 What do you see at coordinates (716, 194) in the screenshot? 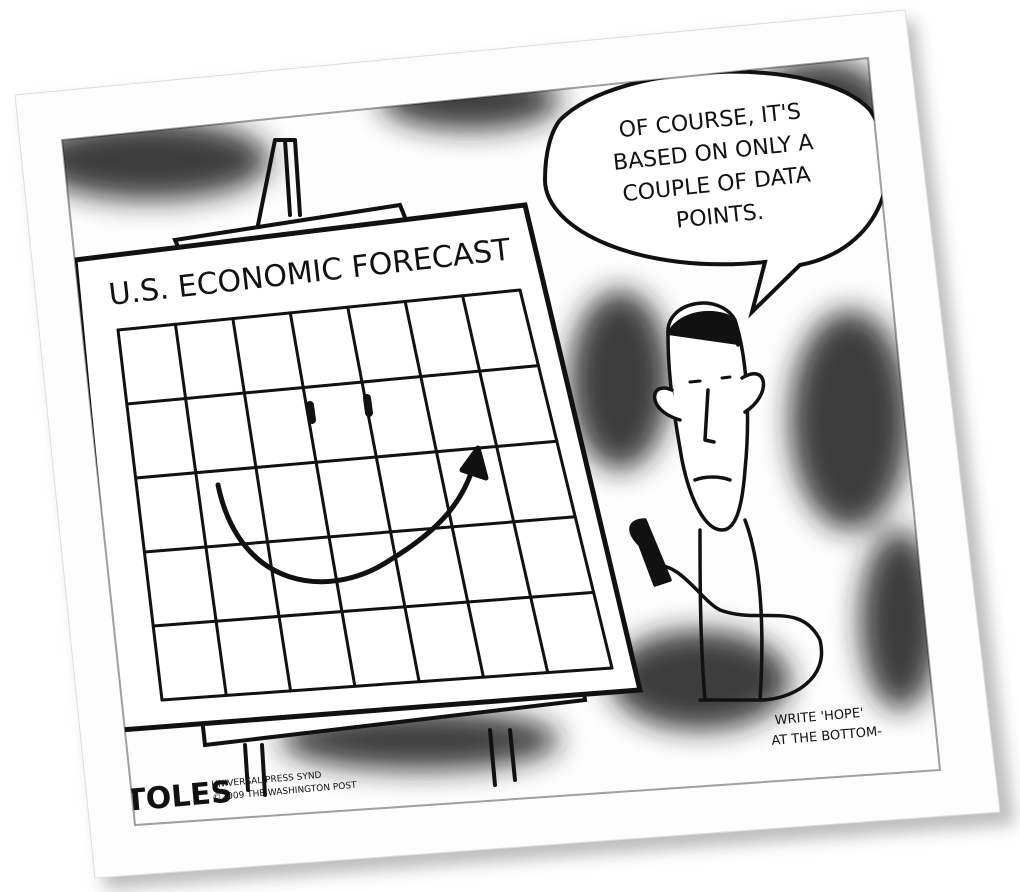
I see `speech-bubble` at bounding box center [716, 194].